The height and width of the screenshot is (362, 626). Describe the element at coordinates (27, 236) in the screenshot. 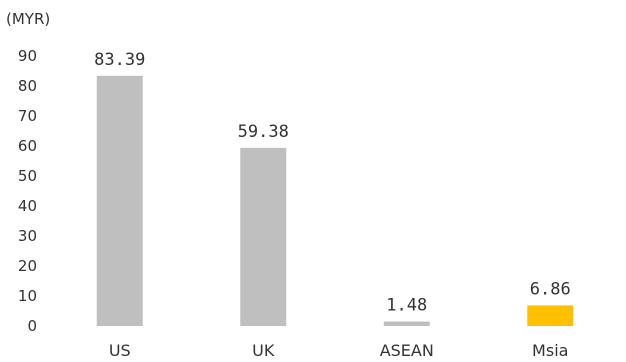

I see `y-tick-label: 30` at that location.